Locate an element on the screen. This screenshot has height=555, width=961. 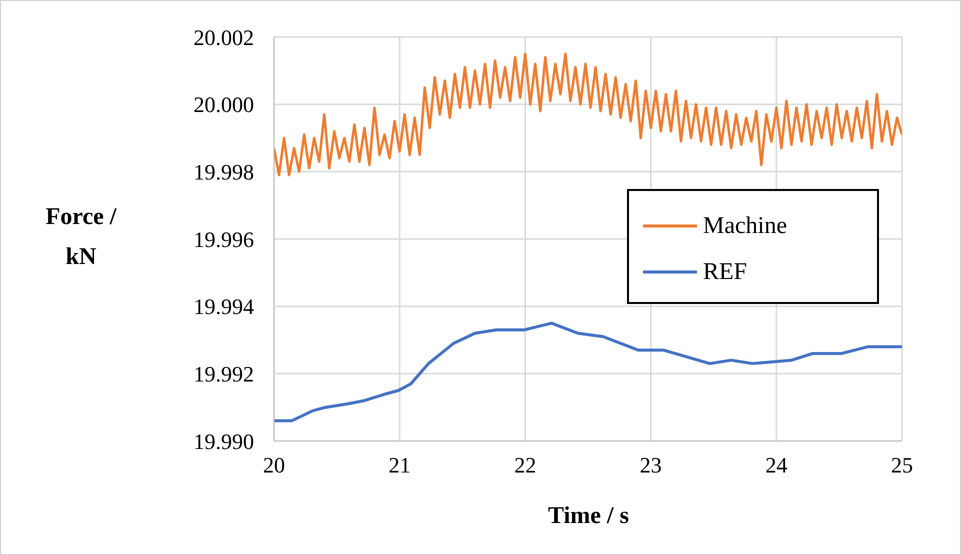
x-axis-title: Time / s is located at coordinates (588, 516).